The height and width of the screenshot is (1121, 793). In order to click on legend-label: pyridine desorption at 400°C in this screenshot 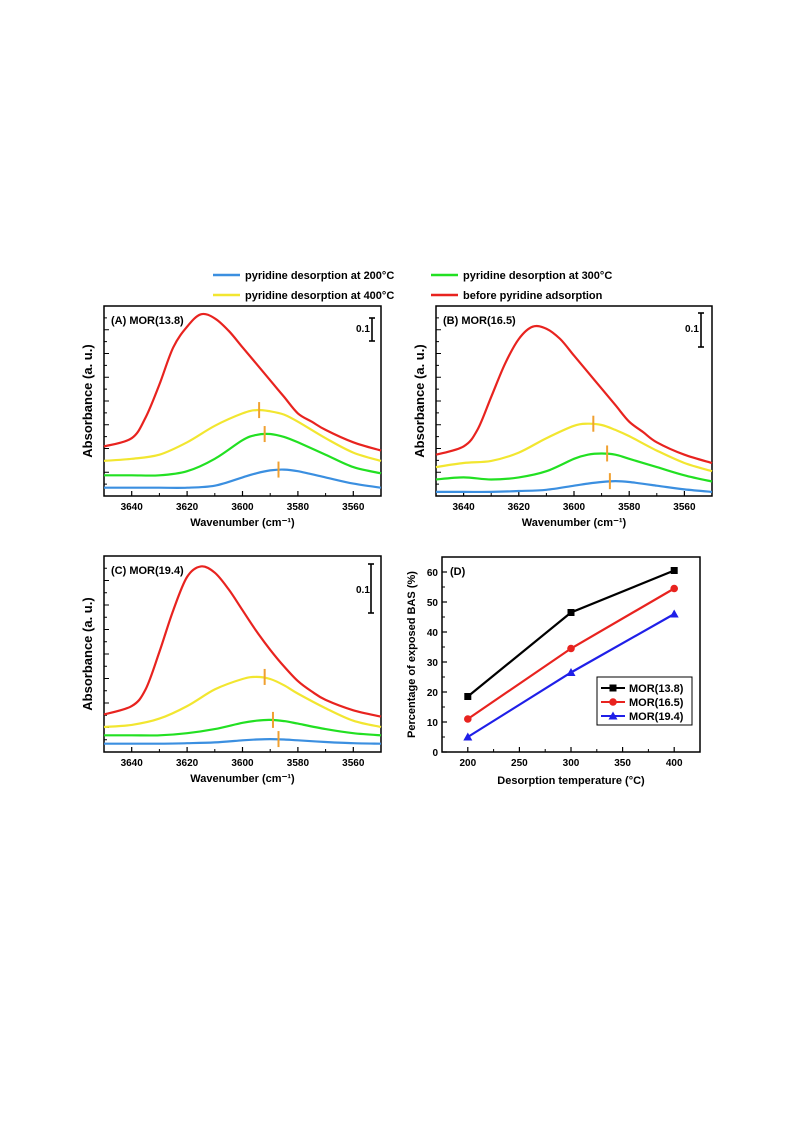, I will do `click(319, 296)`.